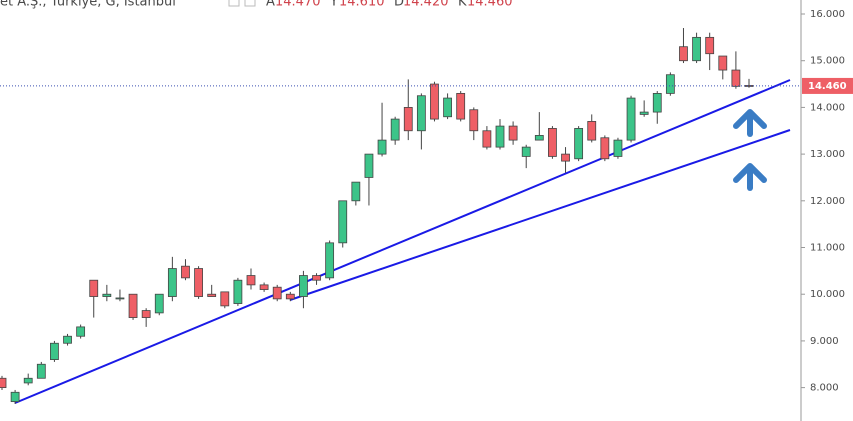 Image resolution: width=853 pixels, height=421 pixels. Describe the element at coordinates (298, 5) in the screenshot. I see `ohlc-value: 14.470` at that location.